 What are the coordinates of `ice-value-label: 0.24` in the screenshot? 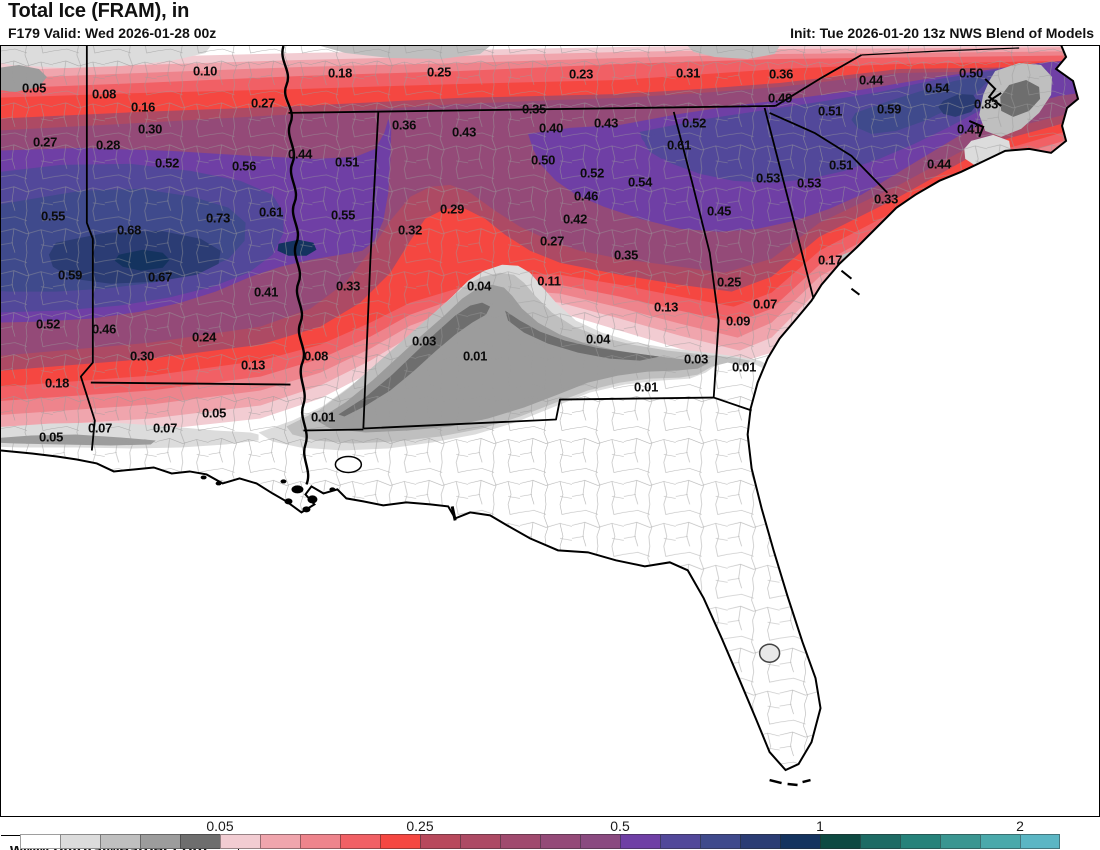 It's located at (204, 337).